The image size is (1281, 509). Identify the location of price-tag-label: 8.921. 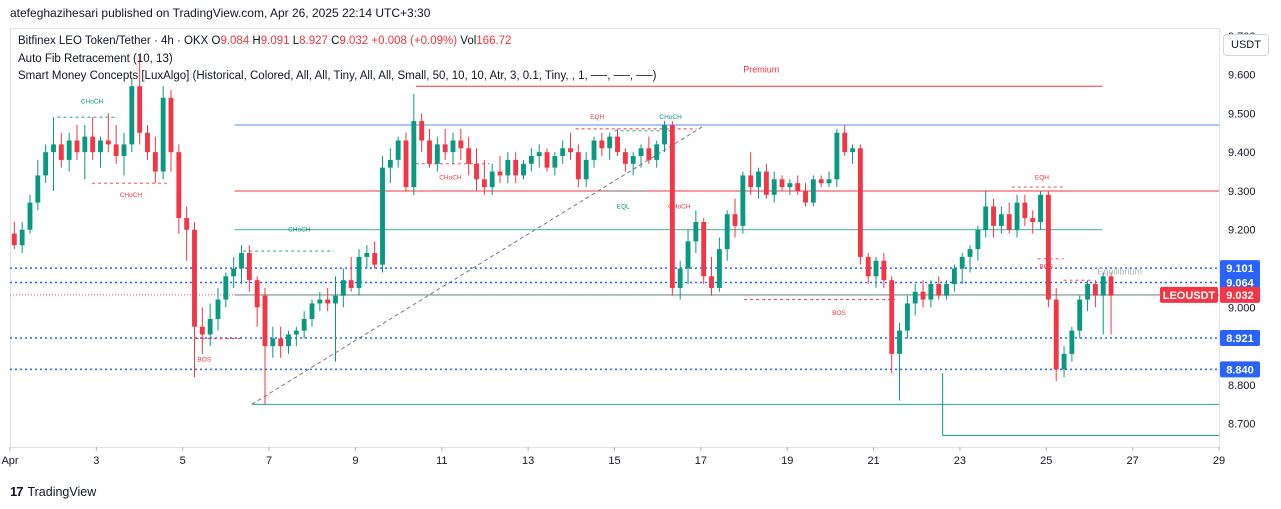
(1240, 339).